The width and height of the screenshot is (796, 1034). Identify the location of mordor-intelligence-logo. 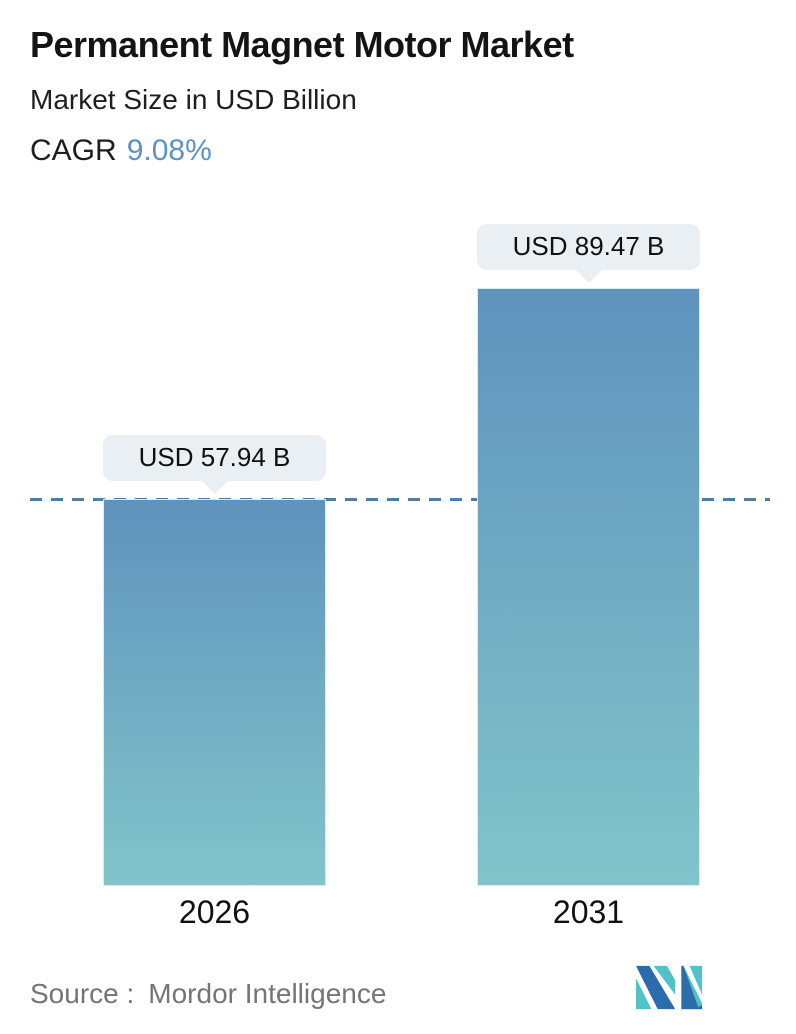
(669, 987).